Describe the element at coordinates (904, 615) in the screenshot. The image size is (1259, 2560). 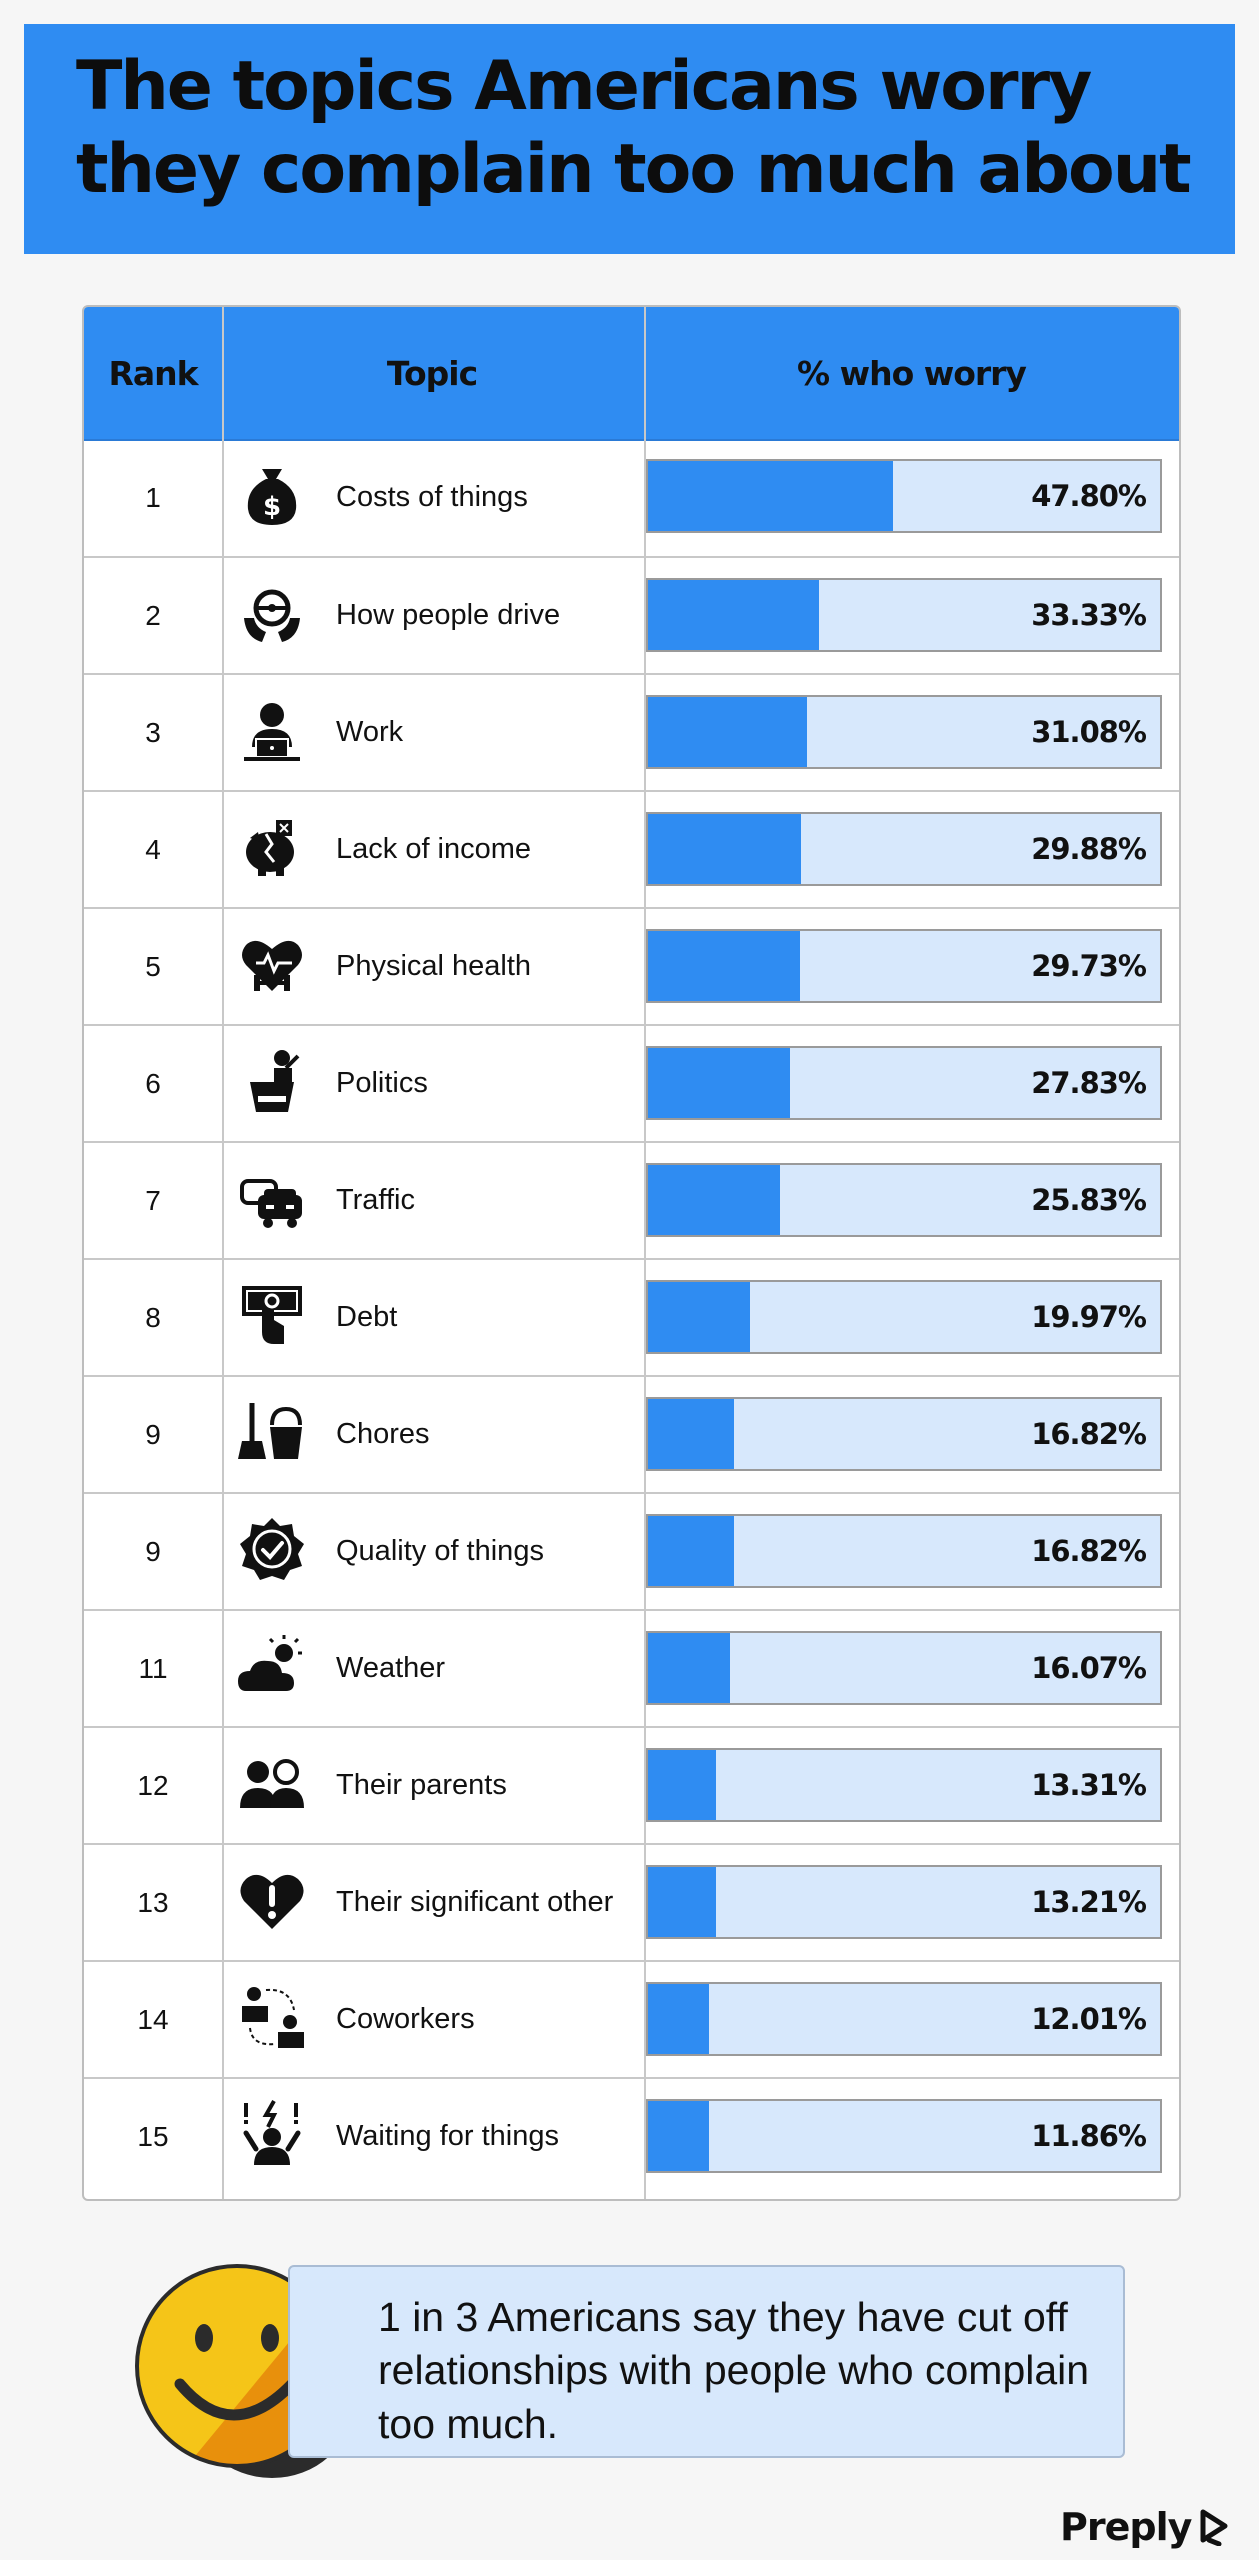
I see `bar-track: 33.33%` at that location.